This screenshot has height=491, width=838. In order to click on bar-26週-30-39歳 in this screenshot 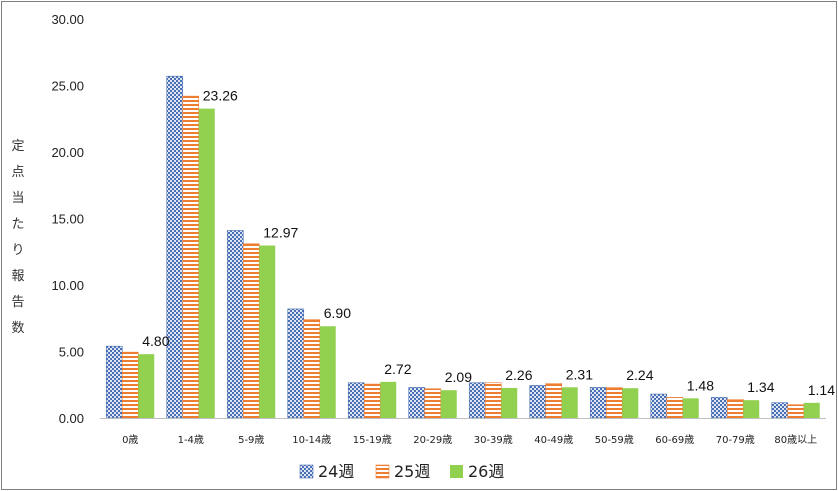, I will do `click(509, 402)`.